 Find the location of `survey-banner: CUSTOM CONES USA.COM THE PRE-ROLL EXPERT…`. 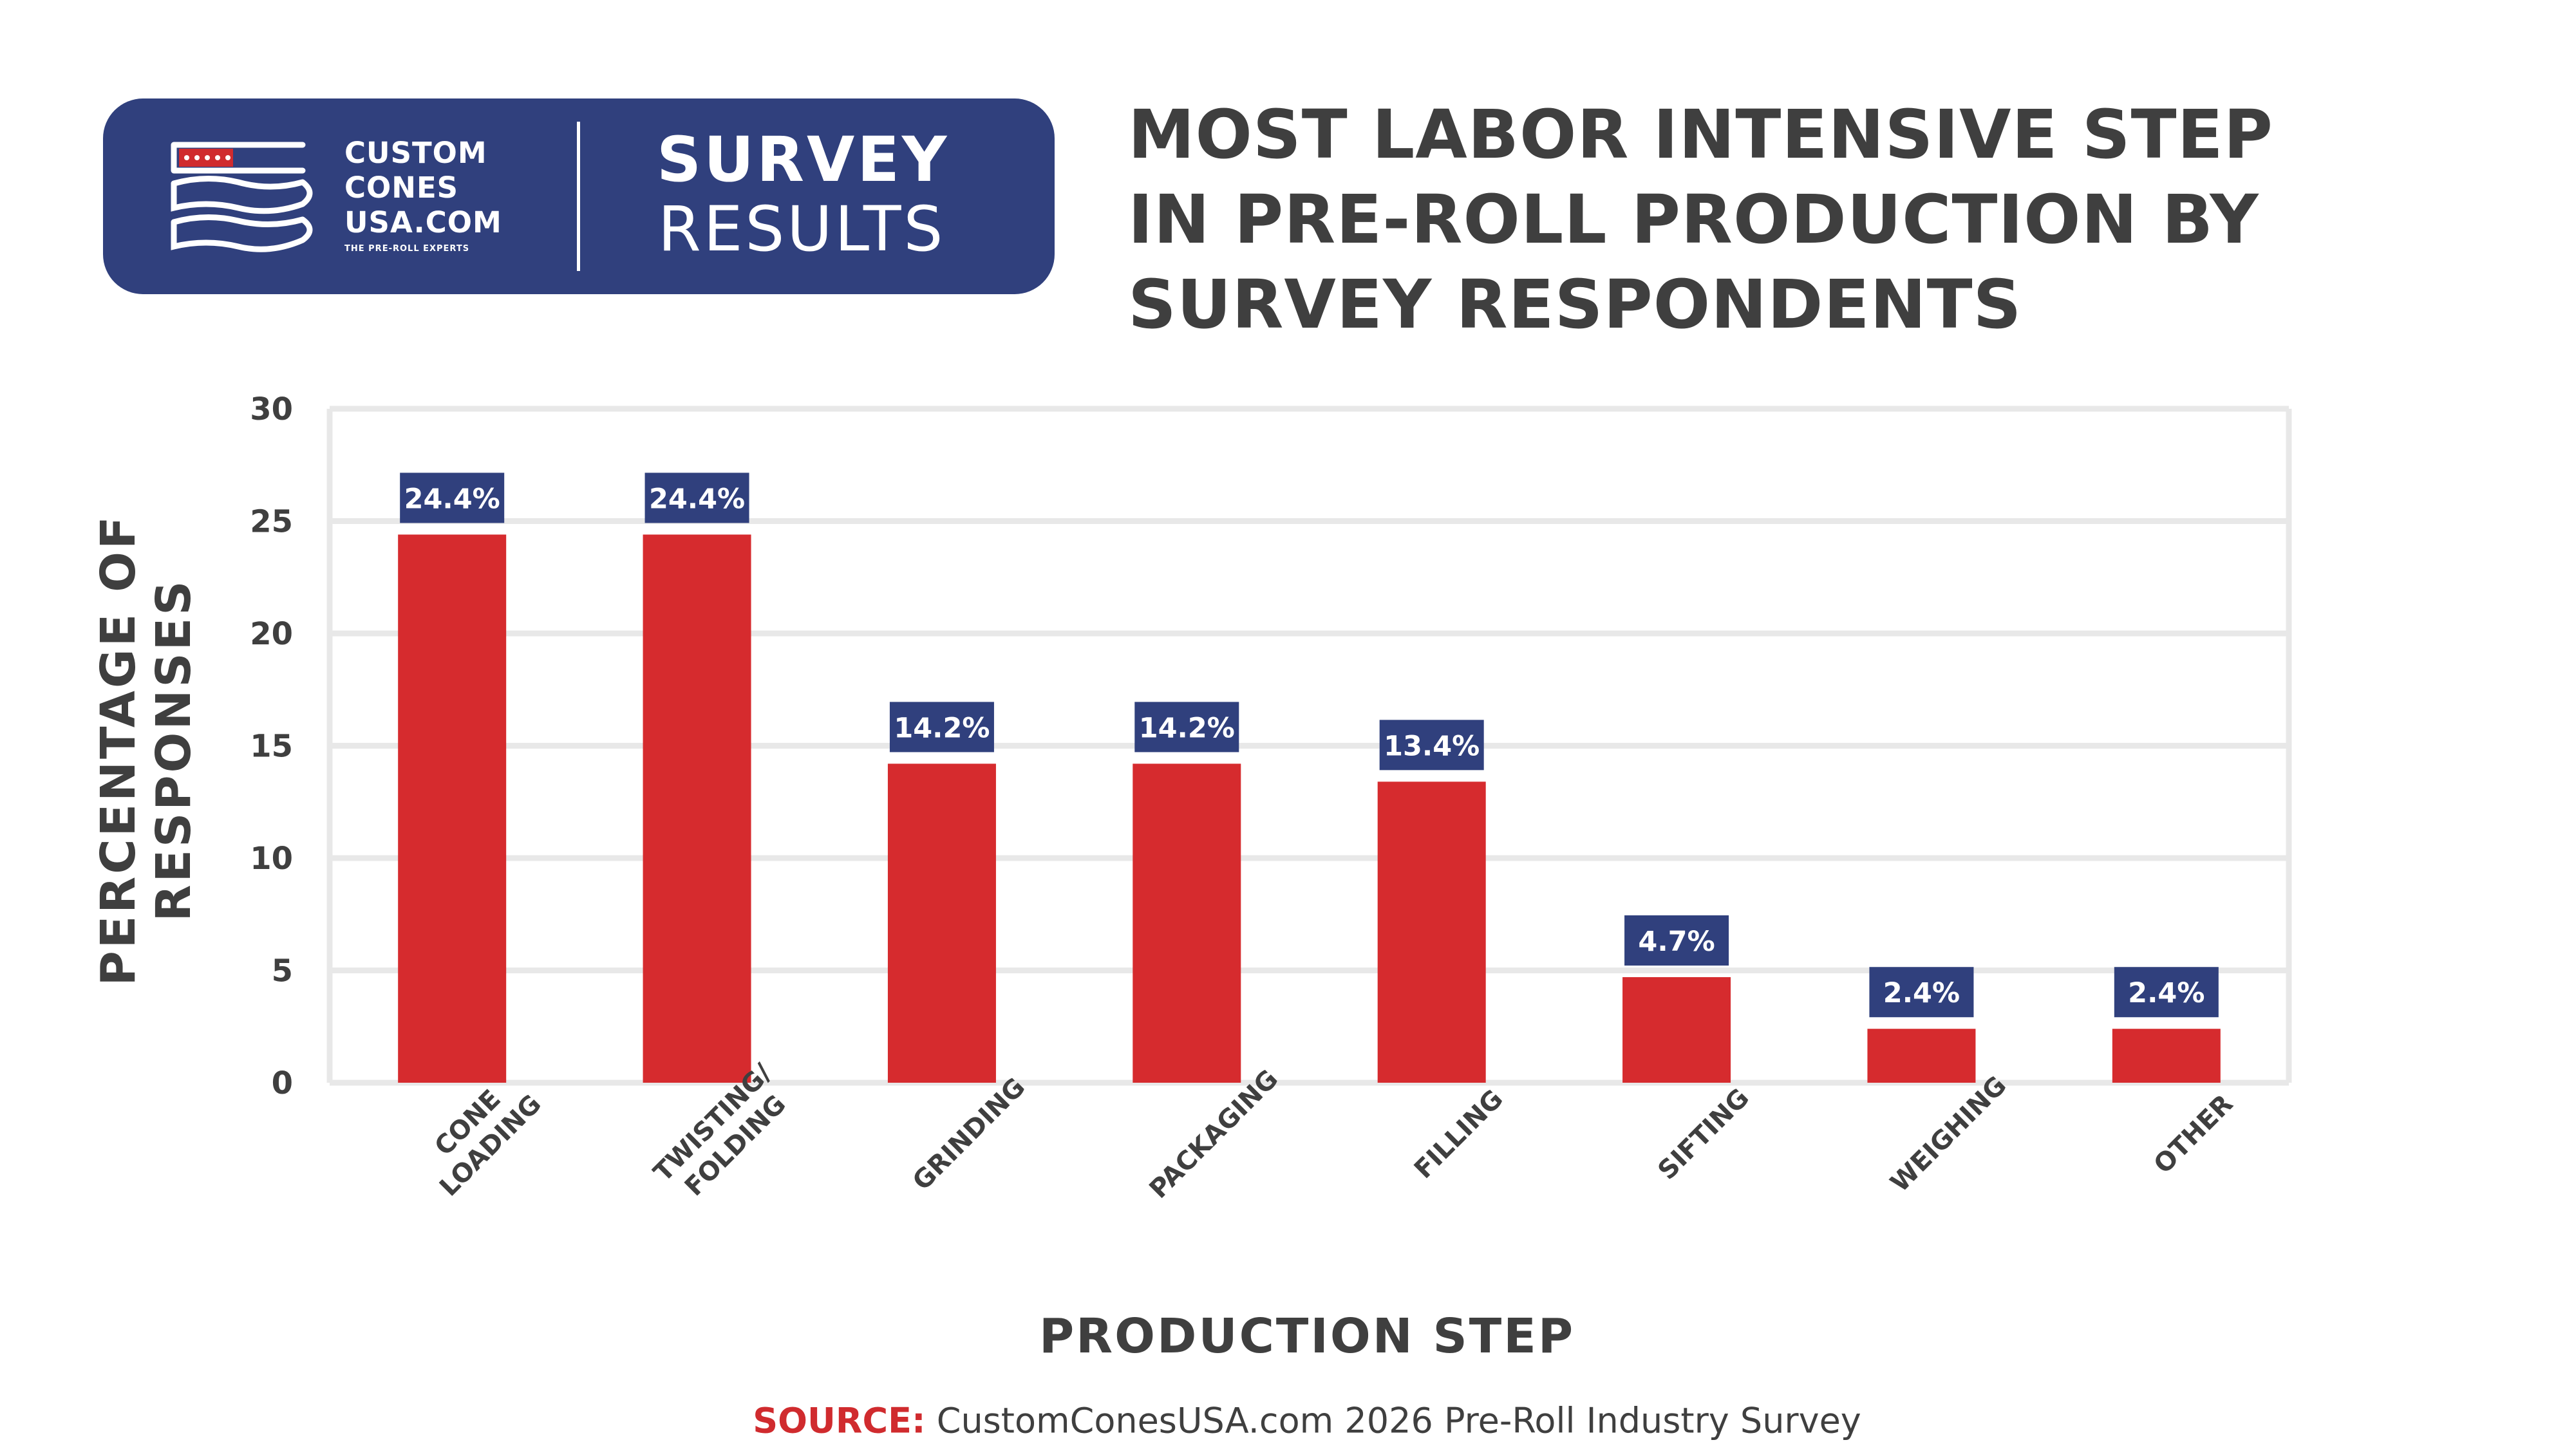

survey-banner: CUSTOM CONES USA.COM THE PRE-ROLL EXPERT… is located at coordinates (579, 196).